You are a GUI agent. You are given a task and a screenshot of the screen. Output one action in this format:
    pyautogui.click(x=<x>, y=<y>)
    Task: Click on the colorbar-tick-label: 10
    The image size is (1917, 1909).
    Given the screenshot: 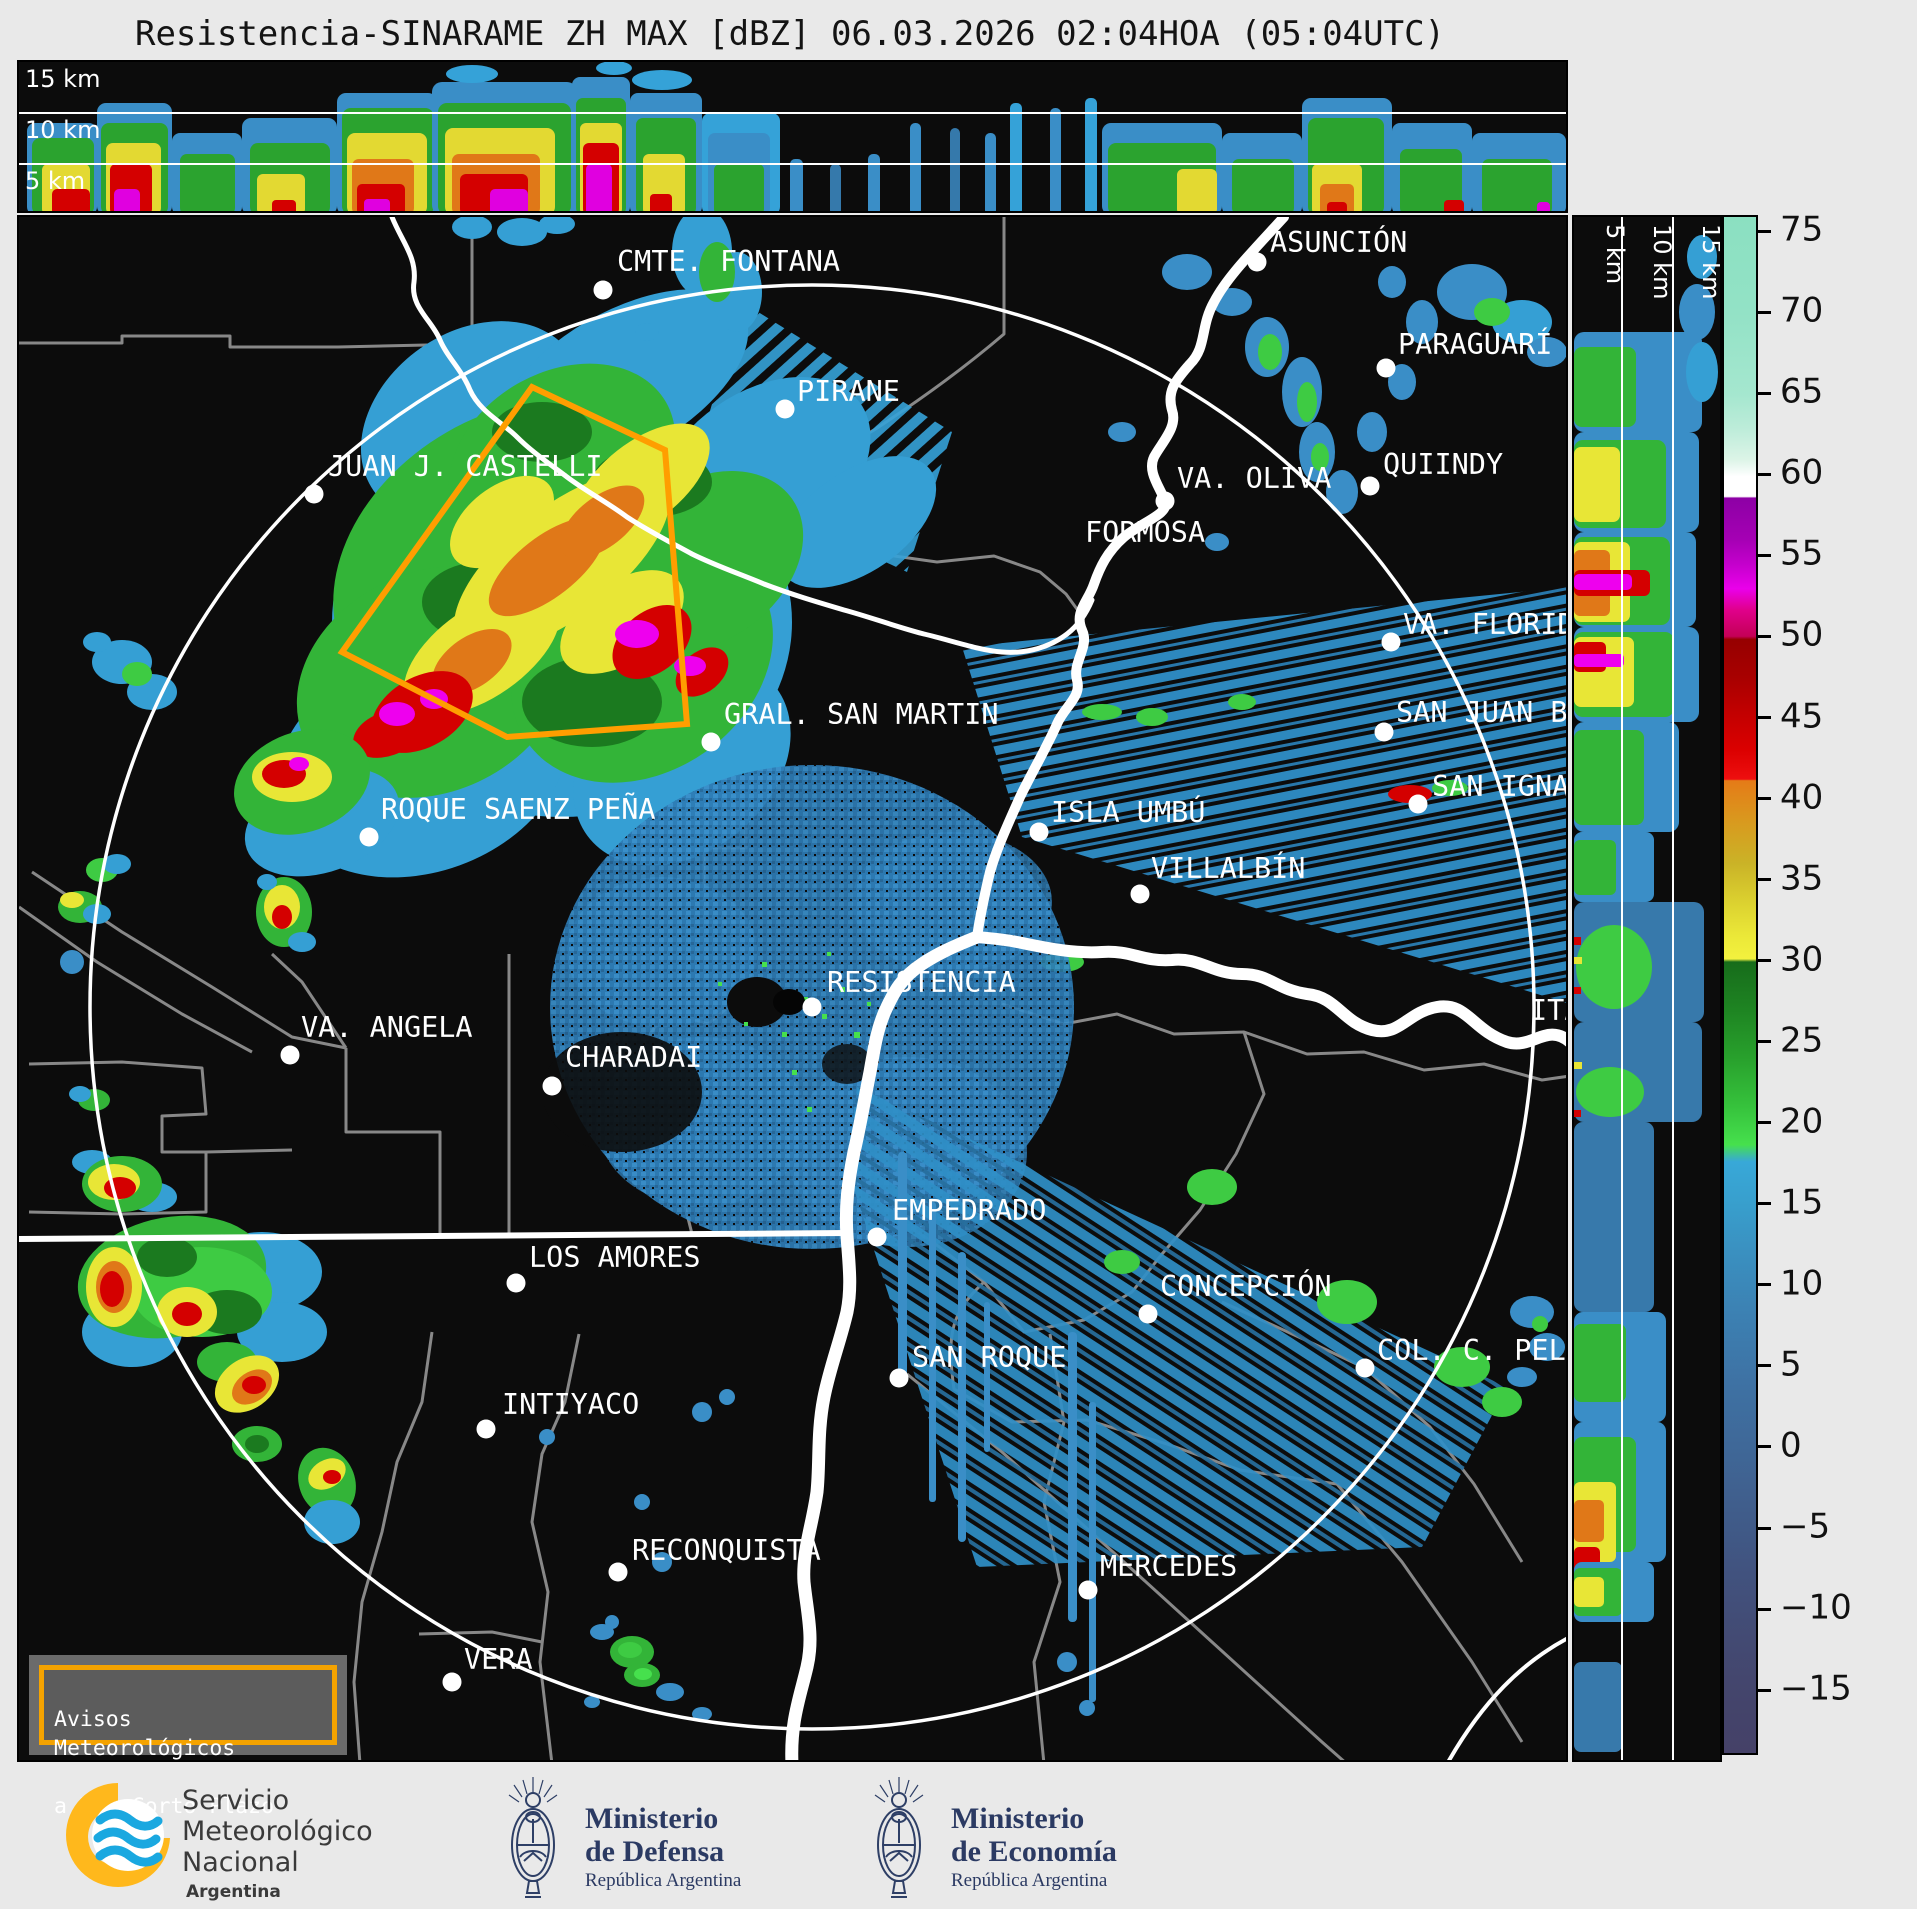 What is the action you would take?
    pyautogui.click(x=1802, y=1283)
    